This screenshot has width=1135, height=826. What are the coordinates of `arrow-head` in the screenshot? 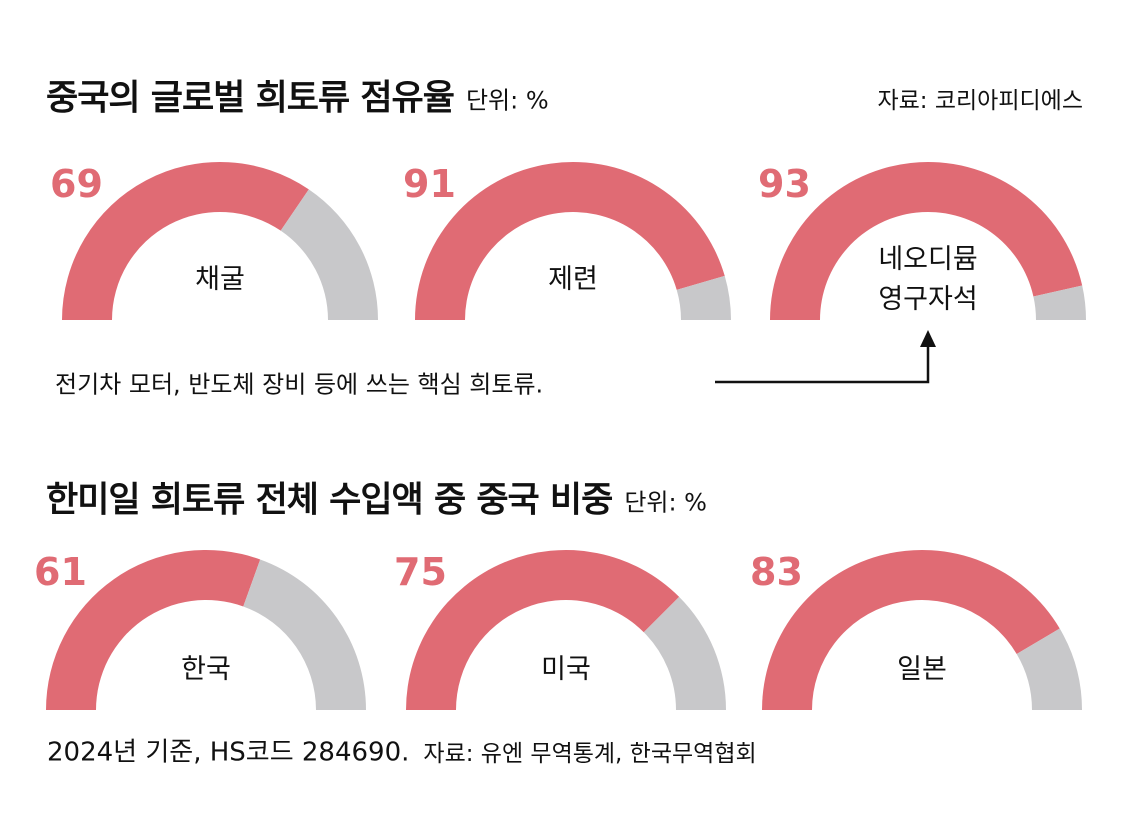 It's located at (928, 338).